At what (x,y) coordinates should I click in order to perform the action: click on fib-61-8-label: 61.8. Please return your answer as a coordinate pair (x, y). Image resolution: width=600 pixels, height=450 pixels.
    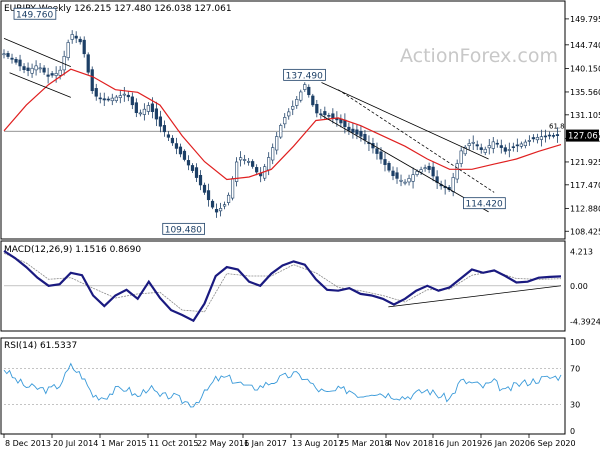
    Looking at the image, I should click on (557, 126).